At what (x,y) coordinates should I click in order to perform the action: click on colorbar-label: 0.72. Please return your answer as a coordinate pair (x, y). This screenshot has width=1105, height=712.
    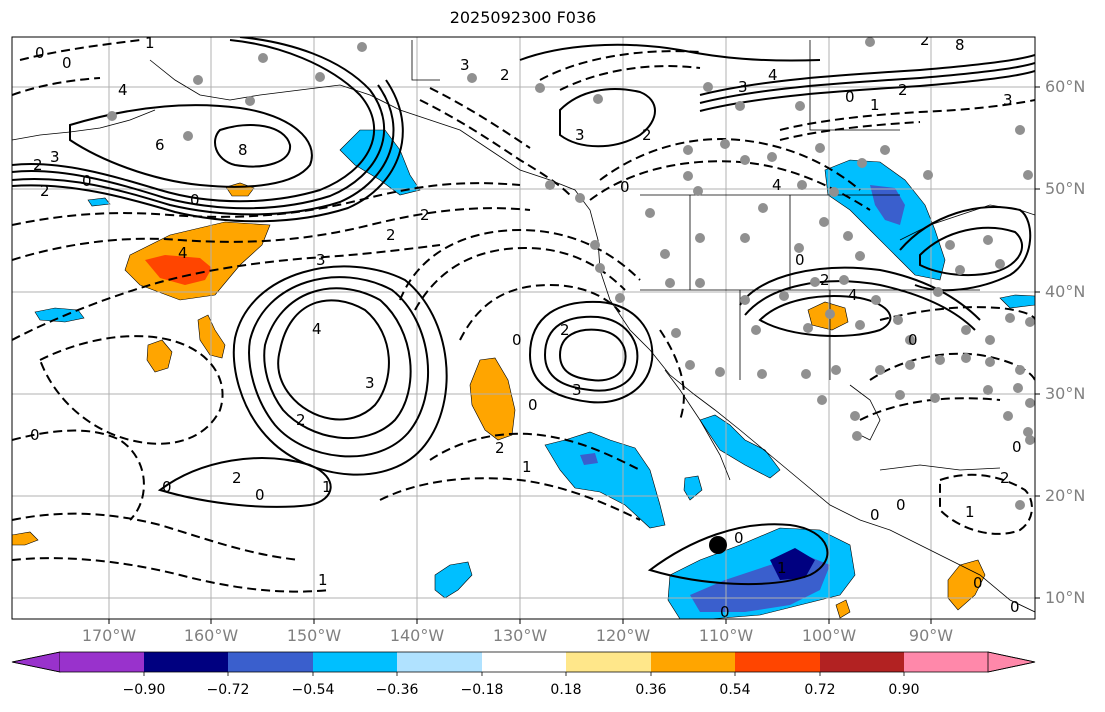
    Looking at the image, I should click on (820, 690).